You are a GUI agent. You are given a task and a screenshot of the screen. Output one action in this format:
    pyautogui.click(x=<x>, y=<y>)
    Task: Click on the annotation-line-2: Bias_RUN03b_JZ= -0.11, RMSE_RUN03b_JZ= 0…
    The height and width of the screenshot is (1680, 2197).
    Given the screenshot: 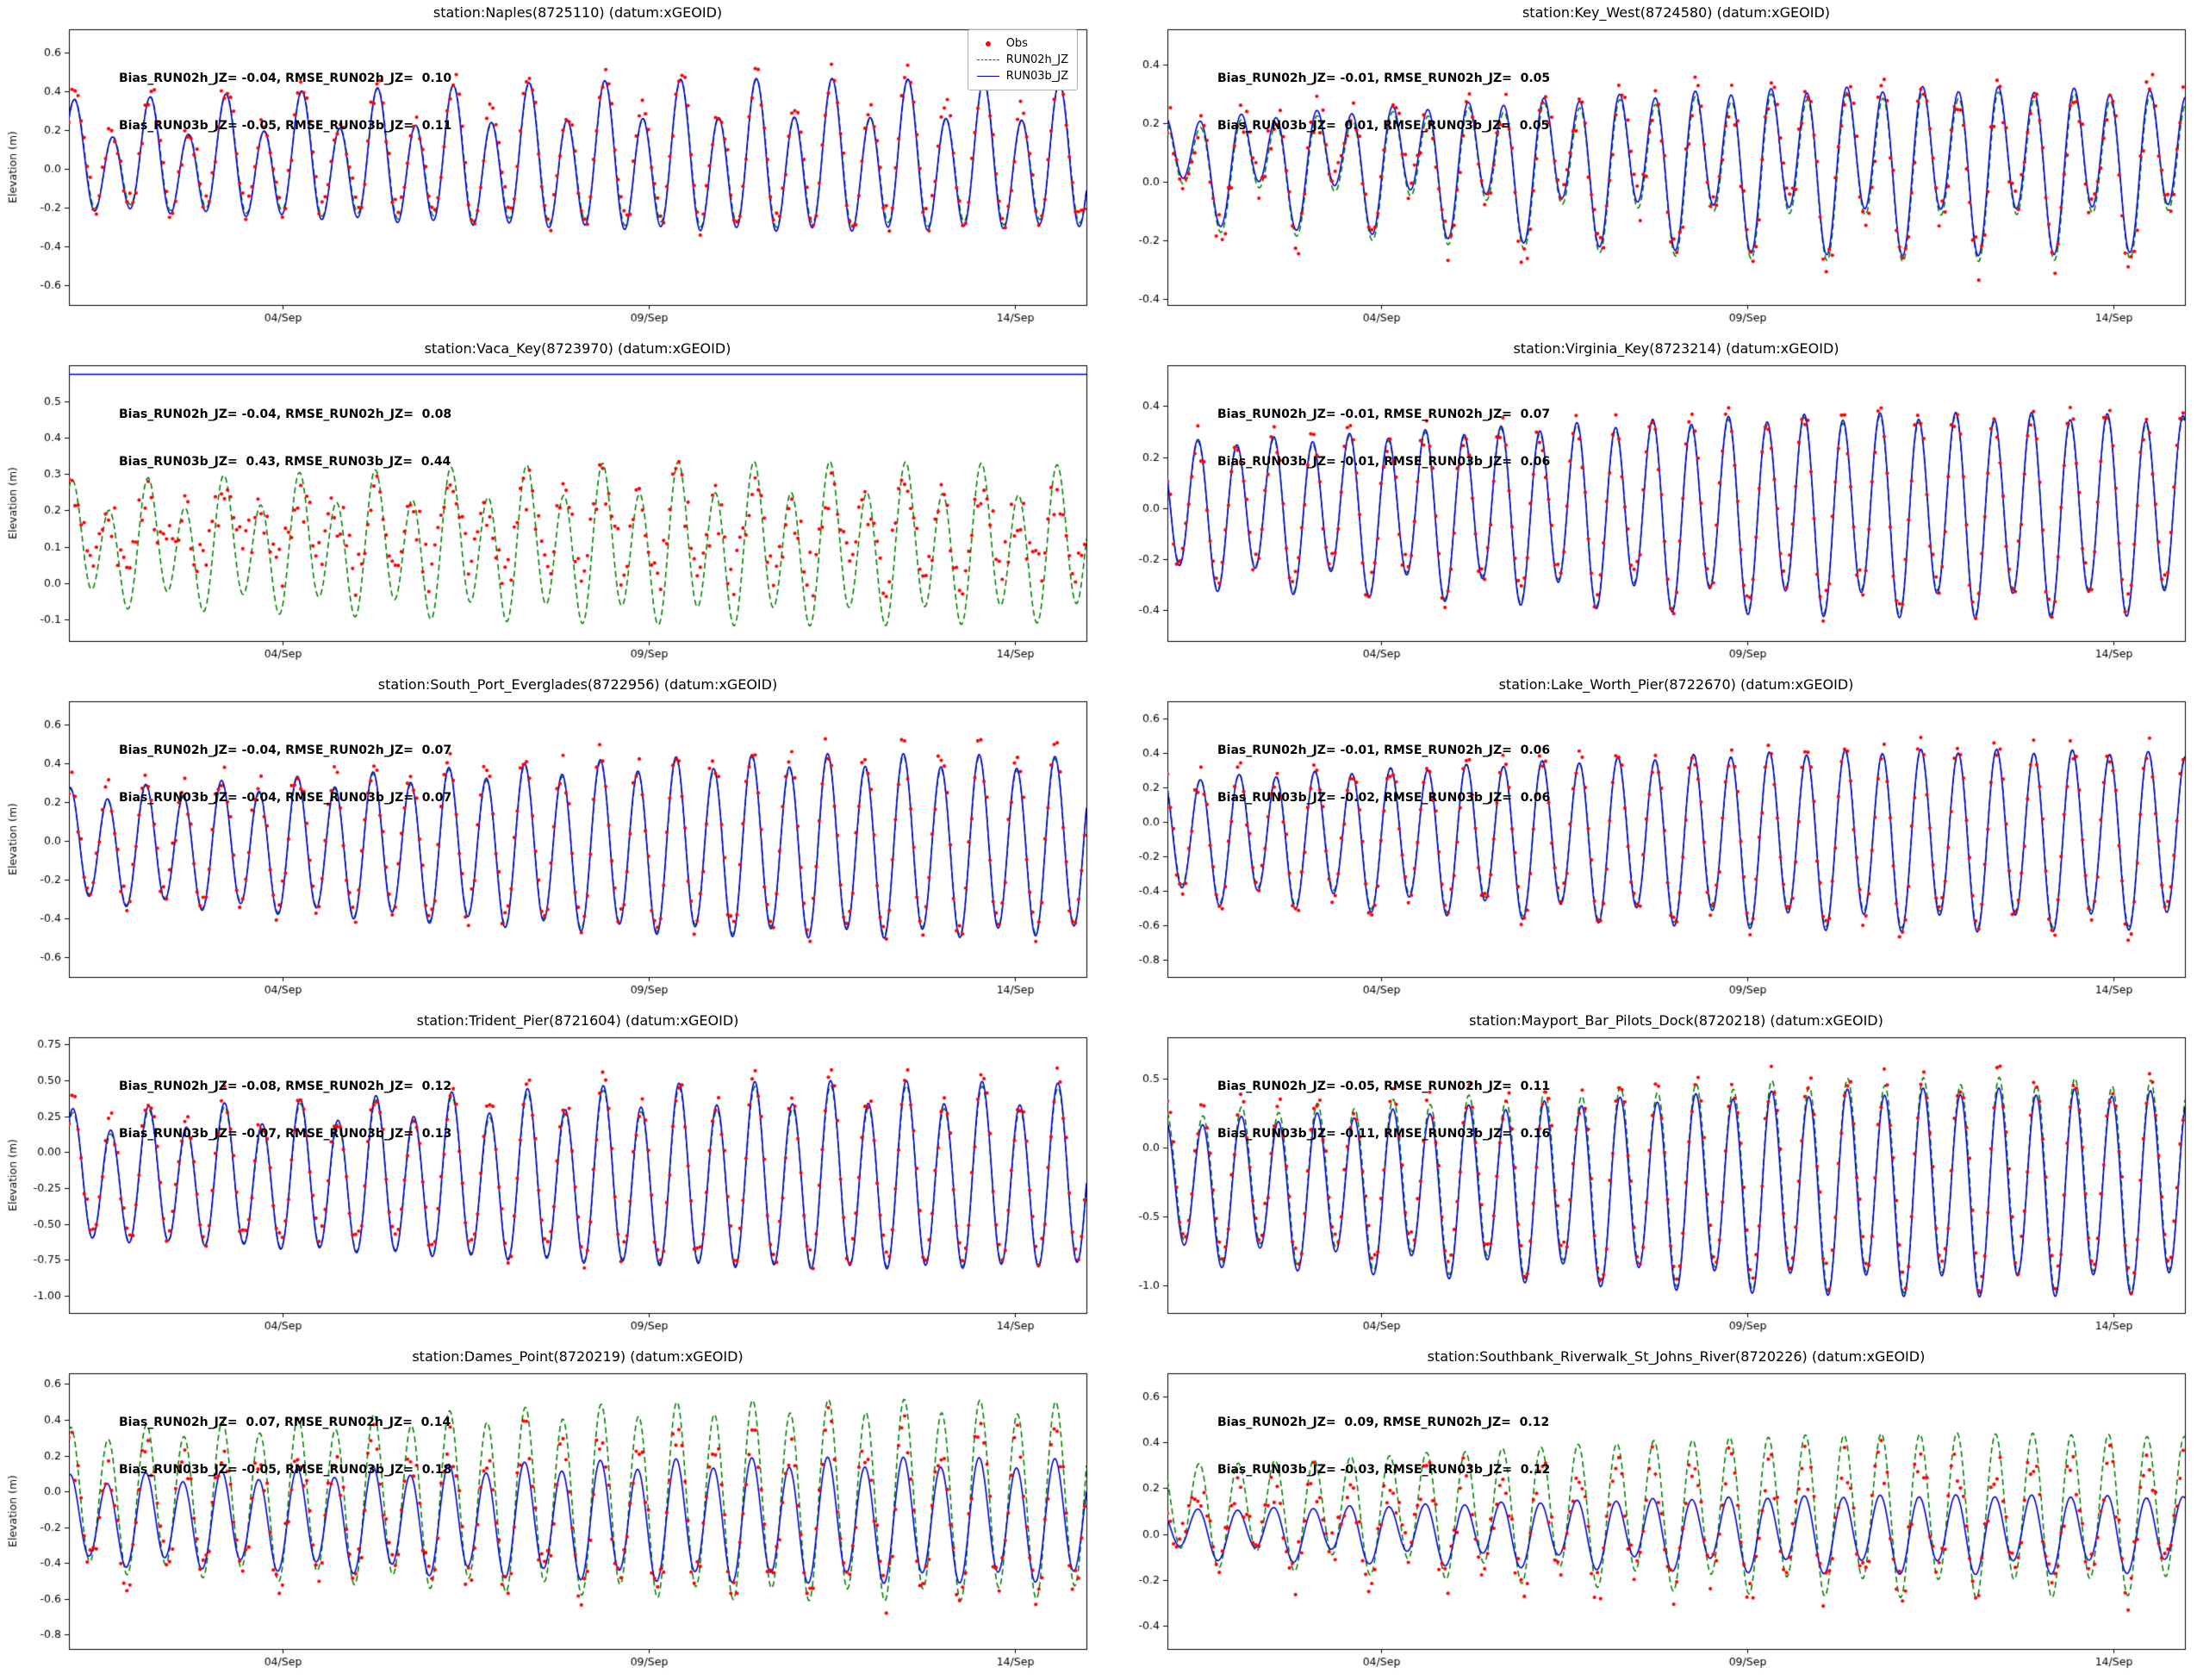 What is the action you would take?
    pyautogui.click(x=1384, y=1133)
    